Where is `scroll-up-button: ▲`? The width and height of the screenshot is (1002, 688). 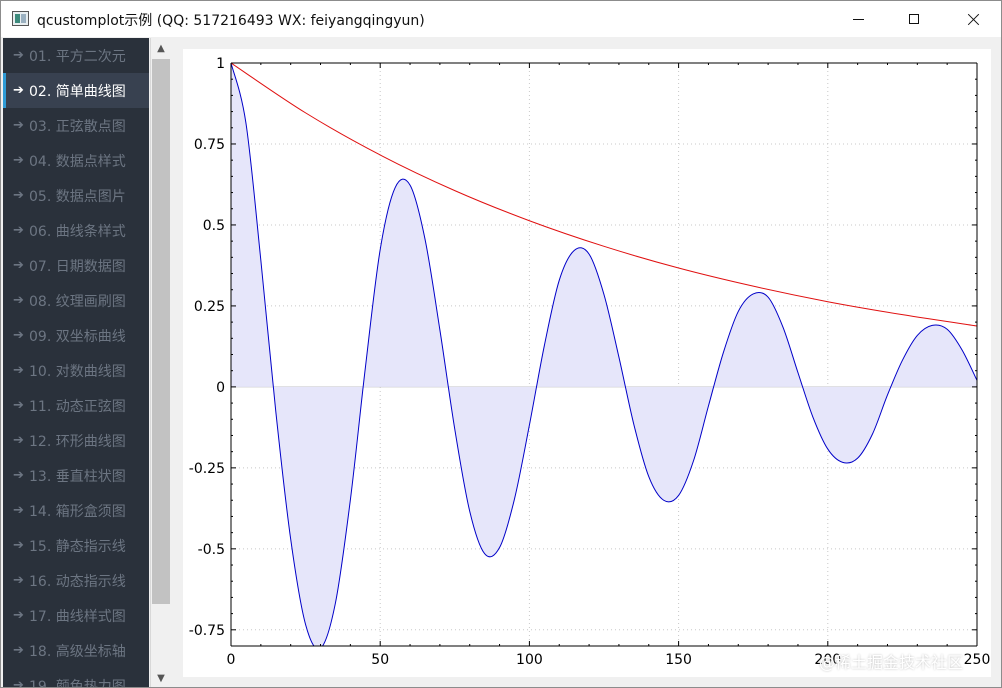 scroll-up-button: ▲ is located at coordinates (161, 48).